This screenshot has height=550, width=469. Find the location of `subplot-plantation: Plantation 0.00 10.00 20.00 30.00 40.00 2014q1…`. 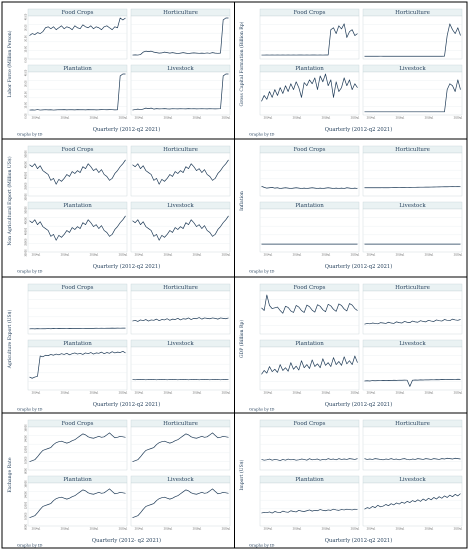

subplot-plantation: Plantation 0.00 10.00 20.00 30.00 40.00 2014q1… is located at coordinates (76, 91).